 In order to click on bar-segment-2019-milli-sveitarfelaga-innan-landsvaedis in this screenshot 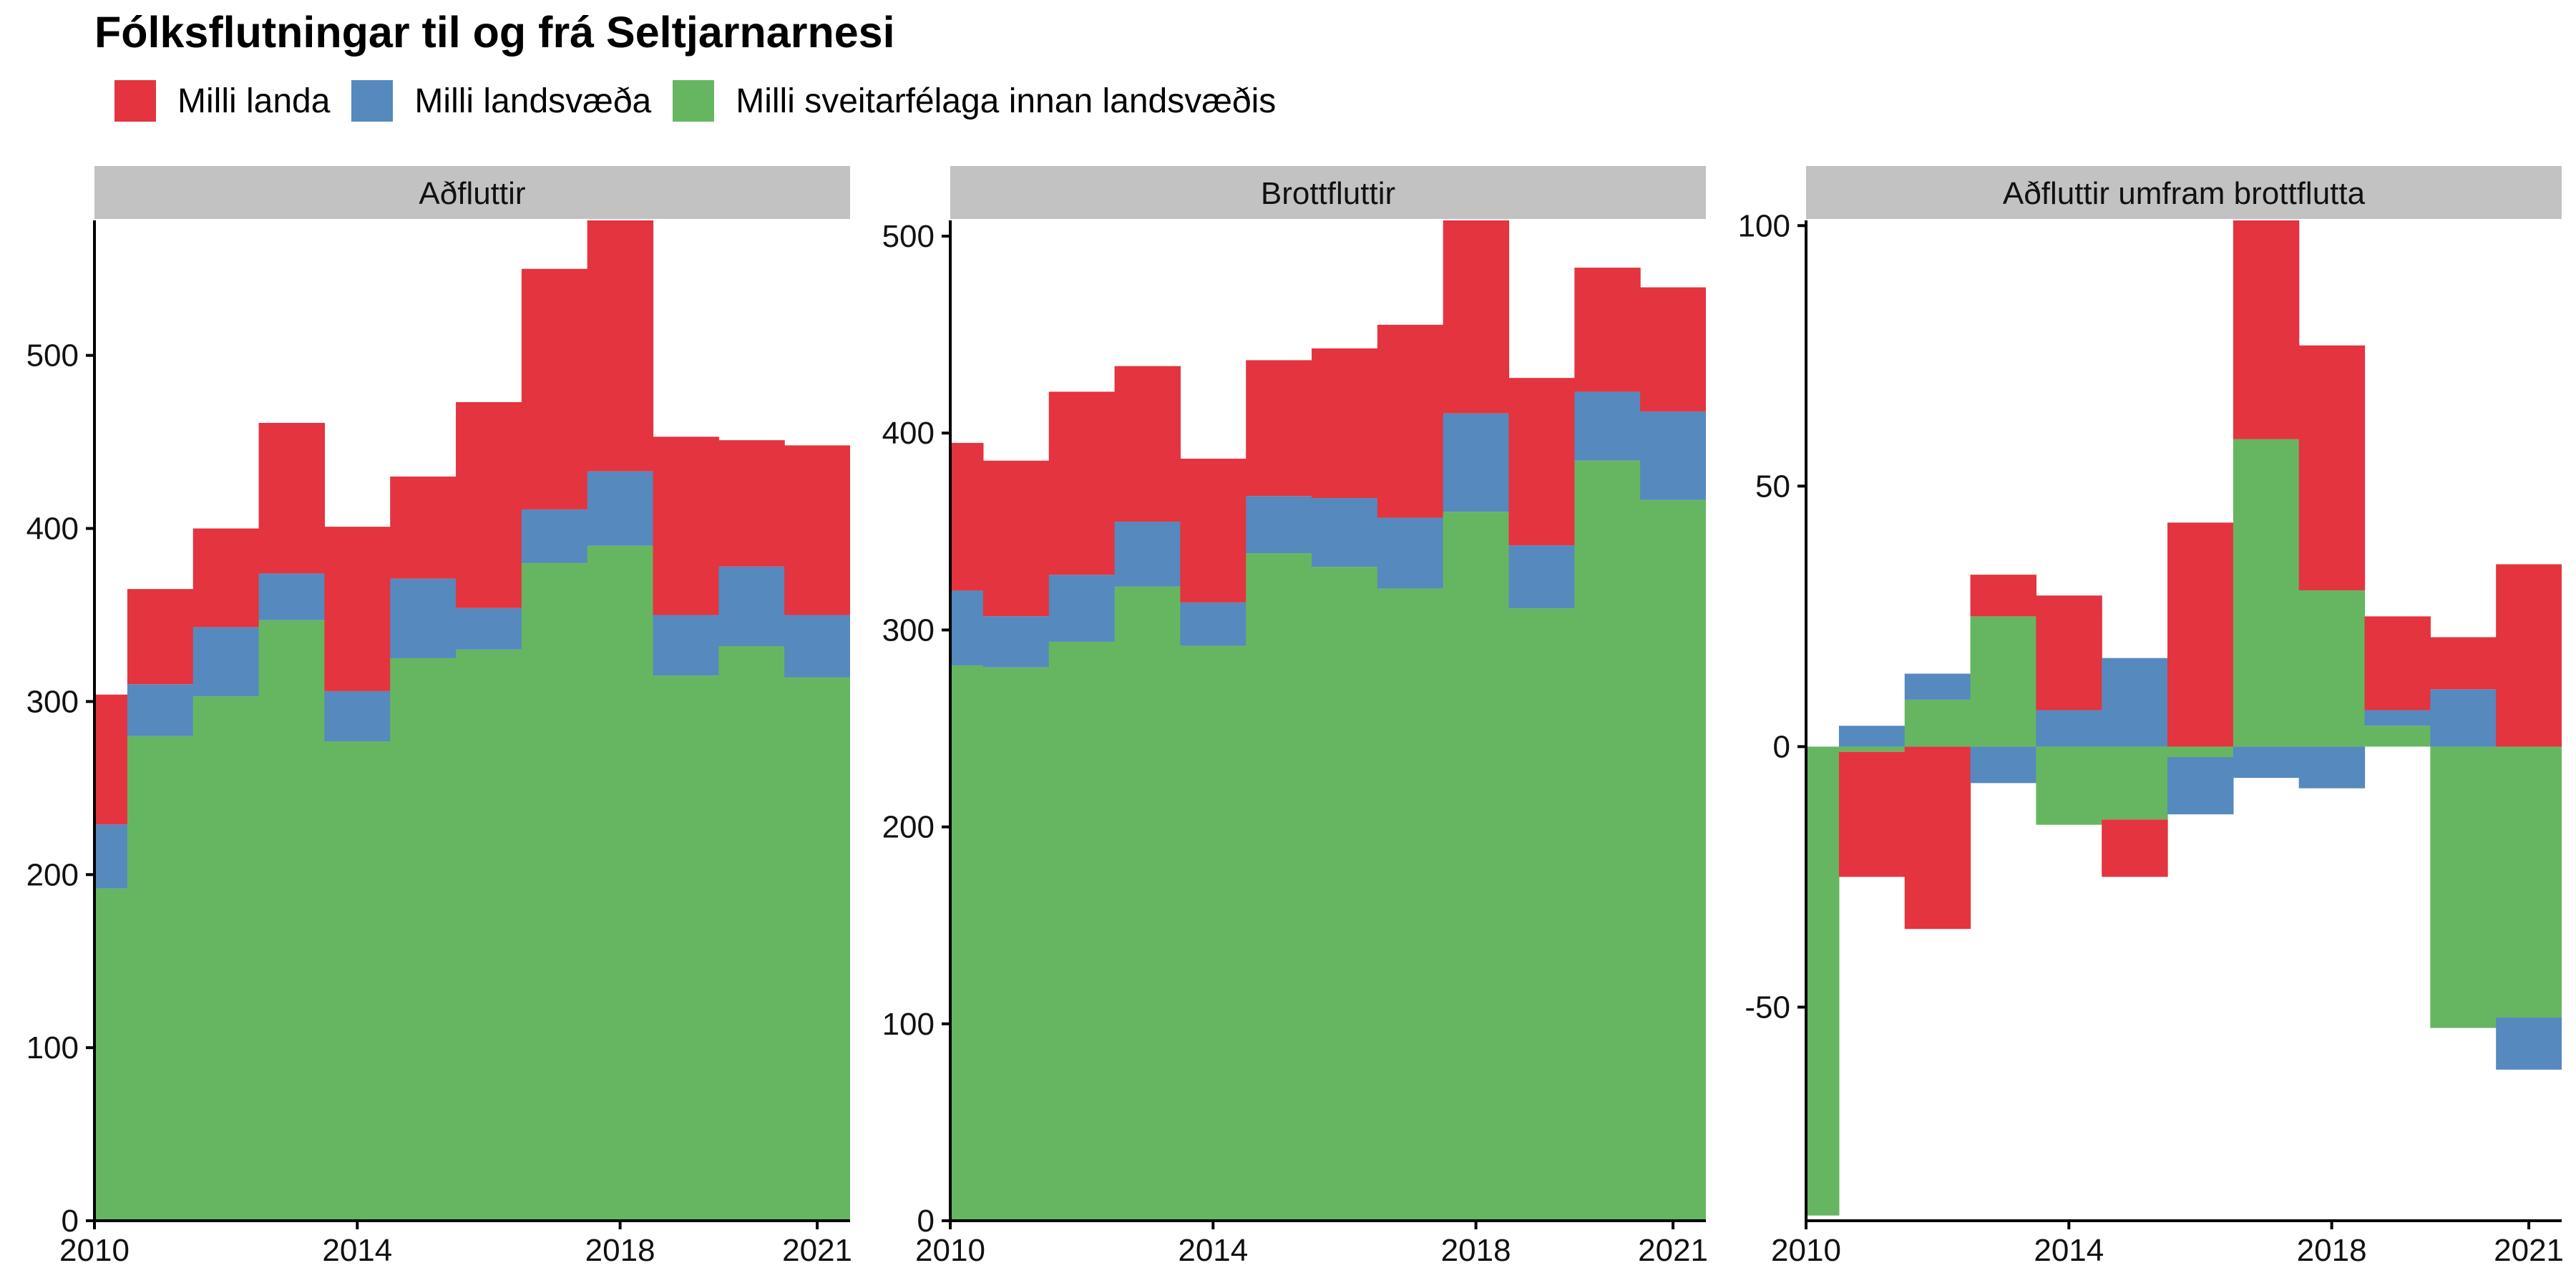, I will do `click(2397, 736)`.